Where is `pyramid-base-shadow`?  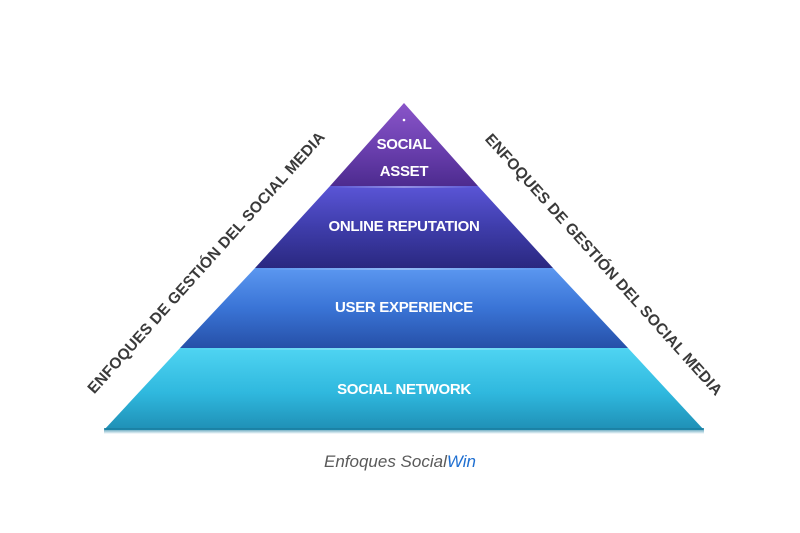 pyramid-base-shadow is located at coordinates (404, 431).